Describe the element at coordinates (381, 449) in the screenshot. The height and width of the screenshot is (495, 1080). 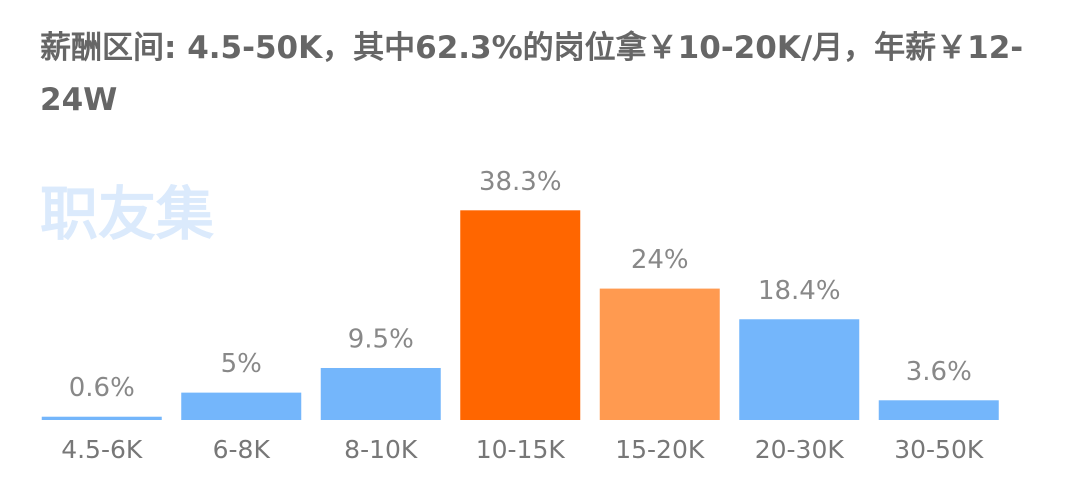
I see `x-tick-label: 8-10K` at that location.